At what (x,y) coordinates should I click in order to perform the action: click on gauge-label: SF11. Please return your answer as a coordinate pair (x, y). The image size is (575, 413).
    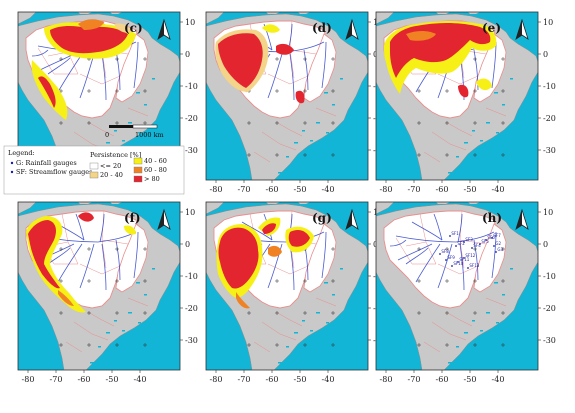
    Looking at the image, I should click on (464, 259).